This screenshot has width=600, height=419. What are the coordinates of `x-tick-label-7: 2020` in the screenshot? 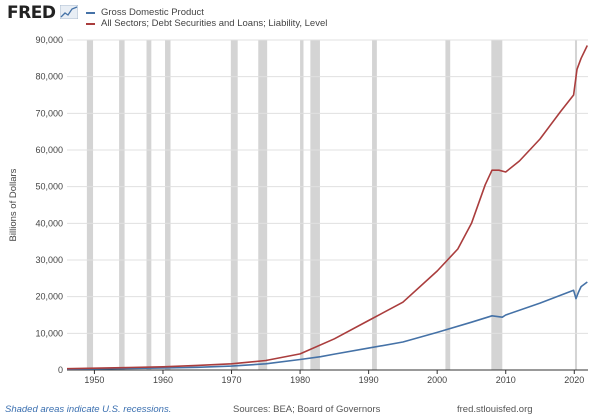 It's located at (574, 380).